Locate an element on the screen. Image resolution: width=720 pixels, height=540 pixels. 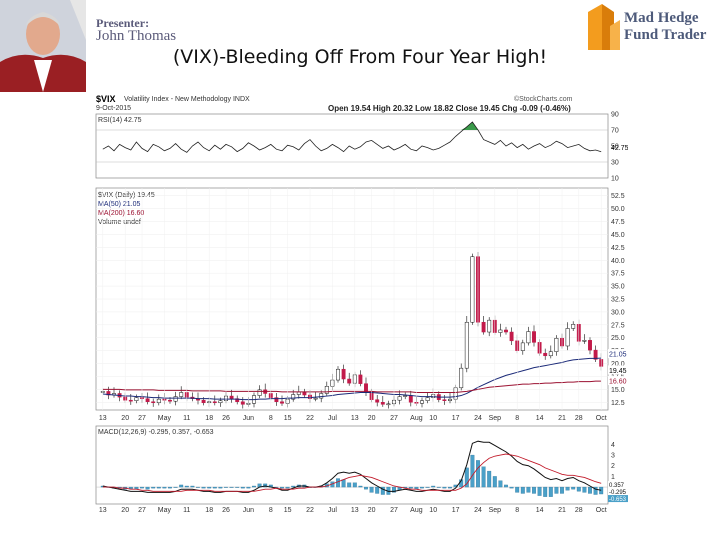
macd-x-tick-label: 13 is located at coordinates (355, 510).